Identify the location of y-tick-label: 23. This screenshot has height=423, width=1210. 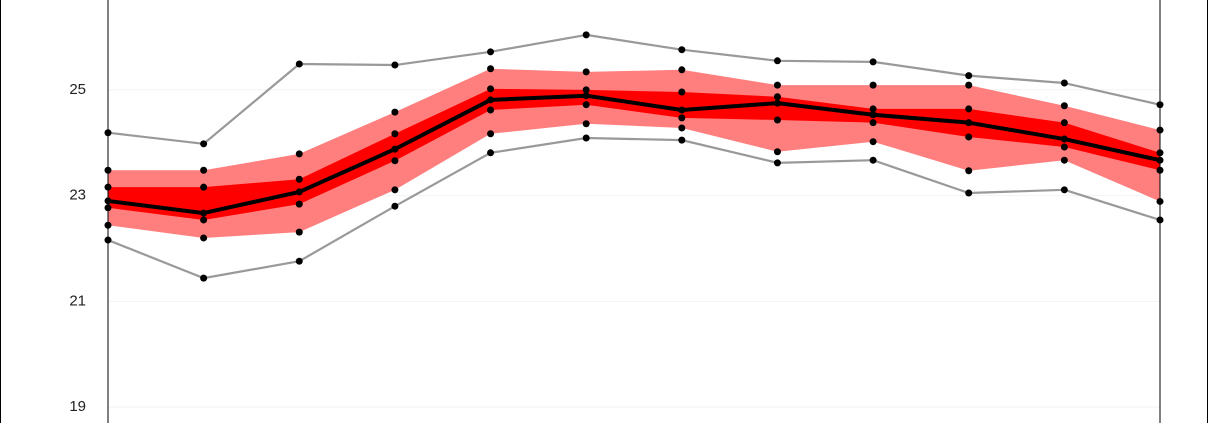
(77, 195).